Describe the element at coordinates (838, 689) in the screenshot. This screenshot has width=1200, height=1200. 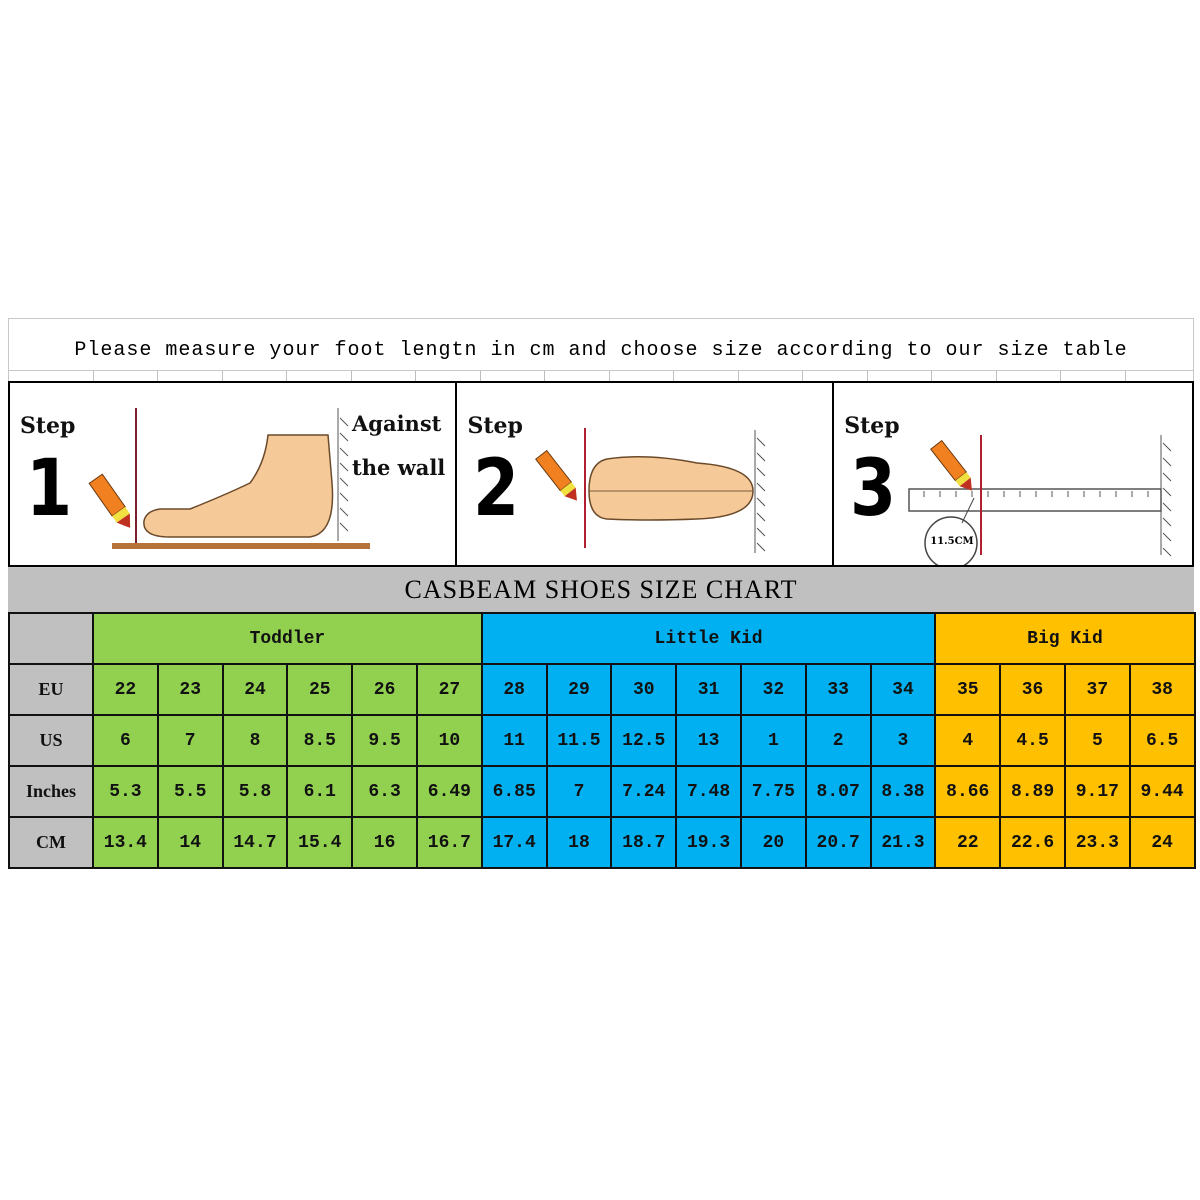
I see `table-cell: 33` at that location.